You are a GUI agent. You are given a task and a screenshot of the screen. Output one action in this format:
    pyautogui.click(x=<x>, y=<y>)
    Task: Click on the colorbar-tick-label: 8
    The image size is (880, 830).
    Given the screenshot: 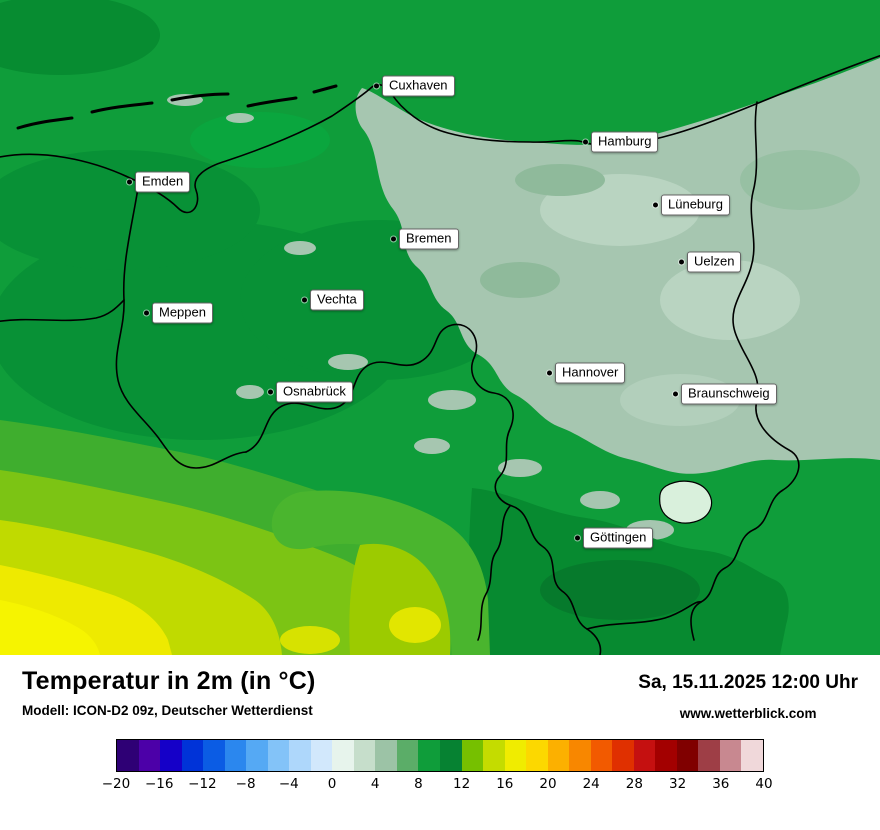 What is the action you would take?
    pyautogui.click(x=418, y=784)
    